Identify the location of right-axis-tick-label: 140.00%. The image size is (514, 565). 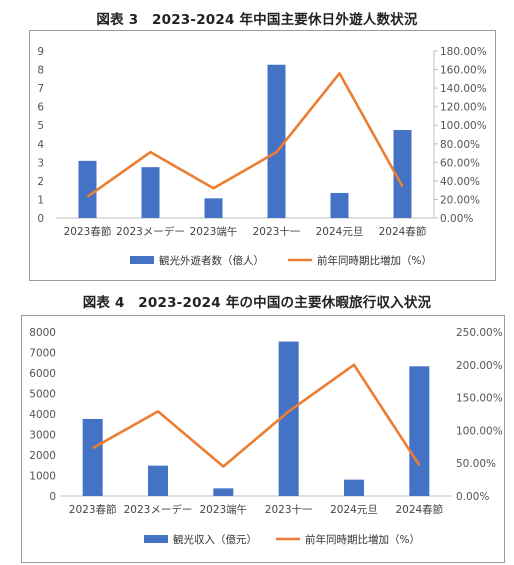
(463, 89).